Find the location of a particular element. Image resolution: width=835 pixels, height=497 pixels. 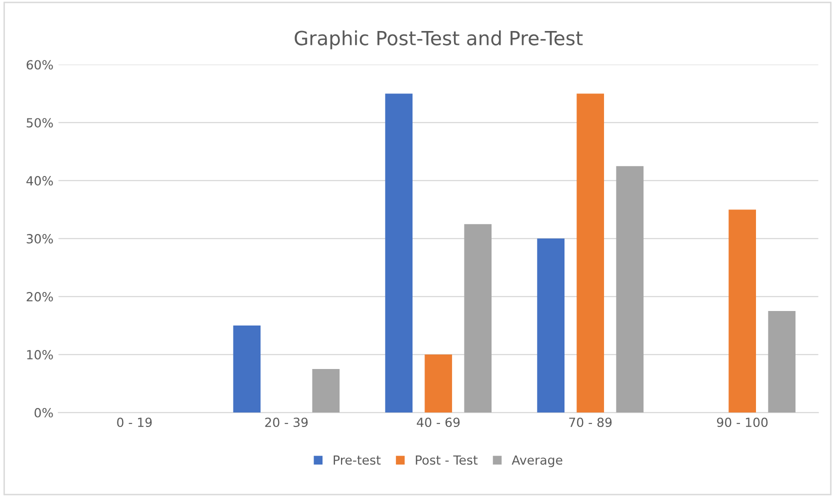

y-tick-label: 60% is located at coordinates (39, 65).